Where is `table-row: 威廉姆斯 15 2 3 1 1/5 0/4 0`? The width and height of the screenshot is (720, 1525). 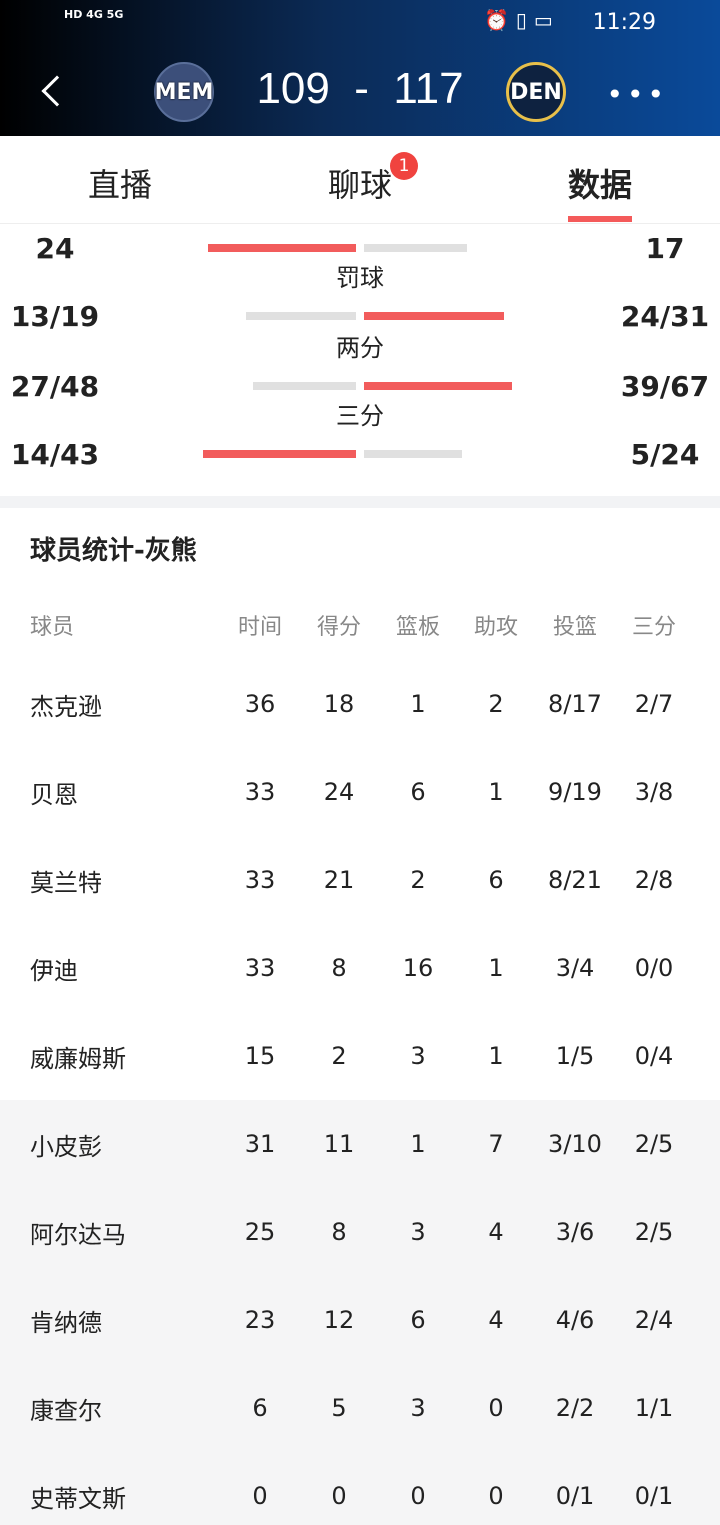
table-row: 威廉姆斯 15 2 3 1 1/5 0/4 0 is located at coordinates (360, 1056).